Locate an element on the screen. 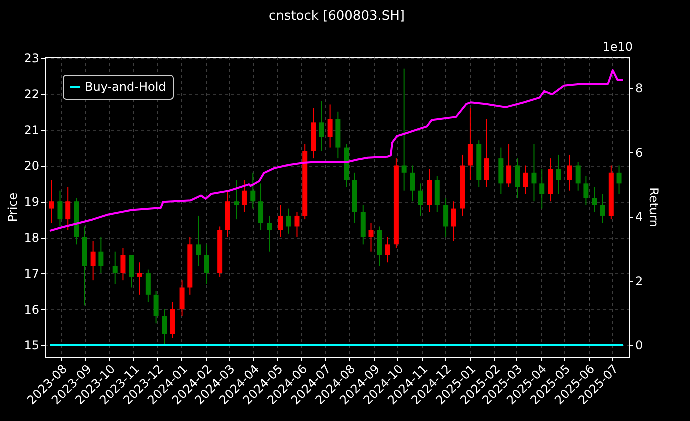  y2-tick-label: 2 is located at coordinates (640, 281).